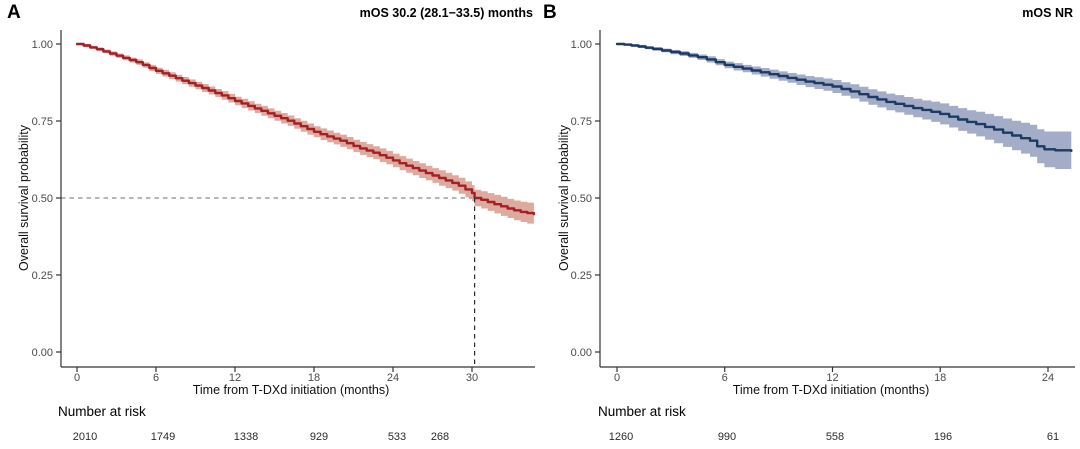 This screenshot has width=1080, height=449. What do you see at coordinates (642, 411) in the screenshot?
I see `number-at-risk-heading-b: Number at risk` at bounding box center [642, 411].